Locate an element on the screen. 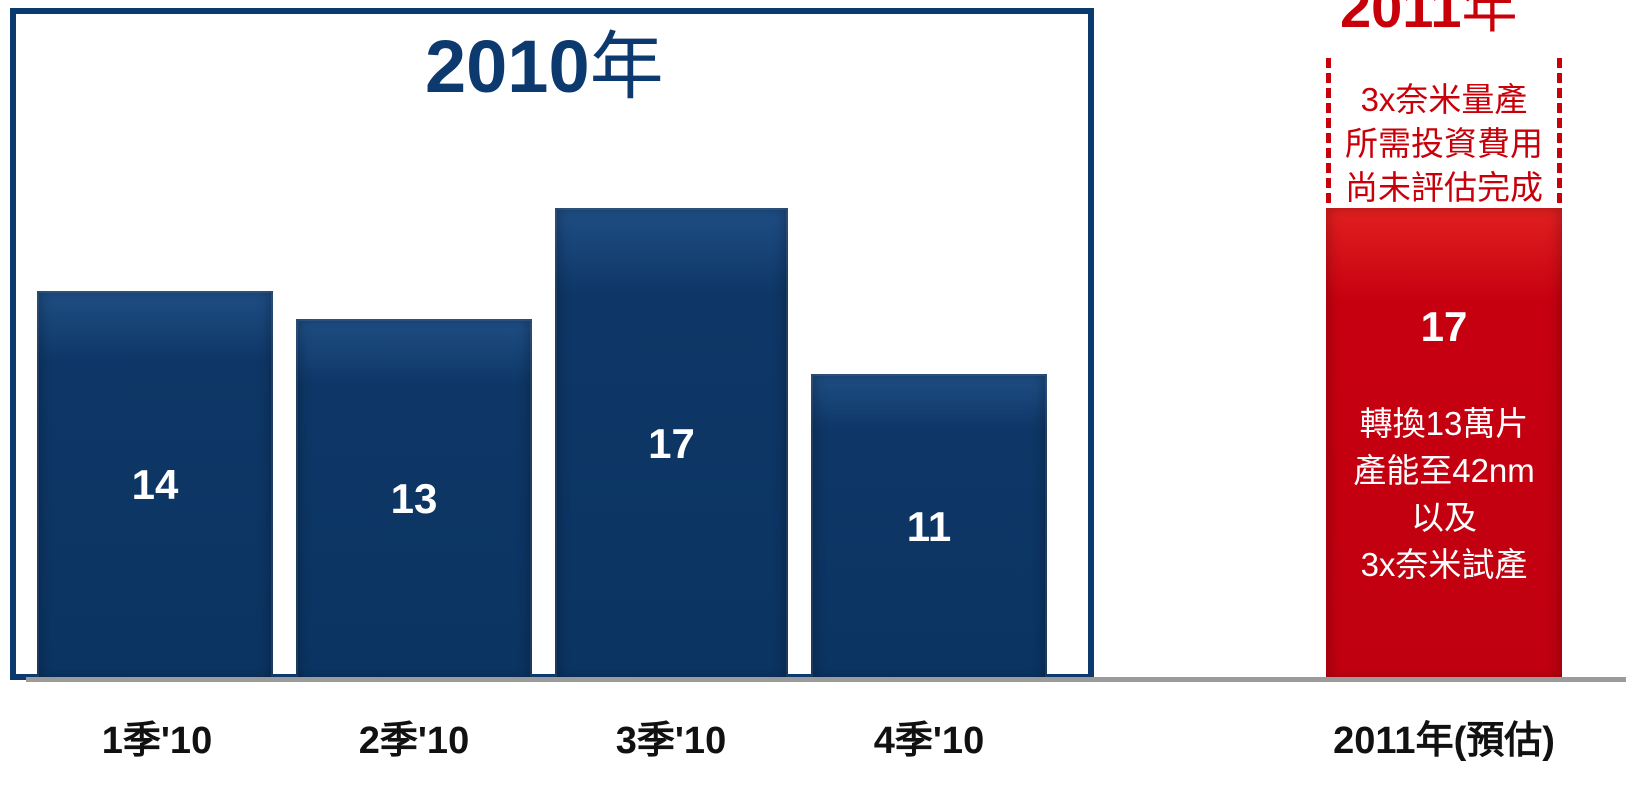 The image size is (1626, 791). heading-2011: 2011年 is located at coordinates (1429, 18).